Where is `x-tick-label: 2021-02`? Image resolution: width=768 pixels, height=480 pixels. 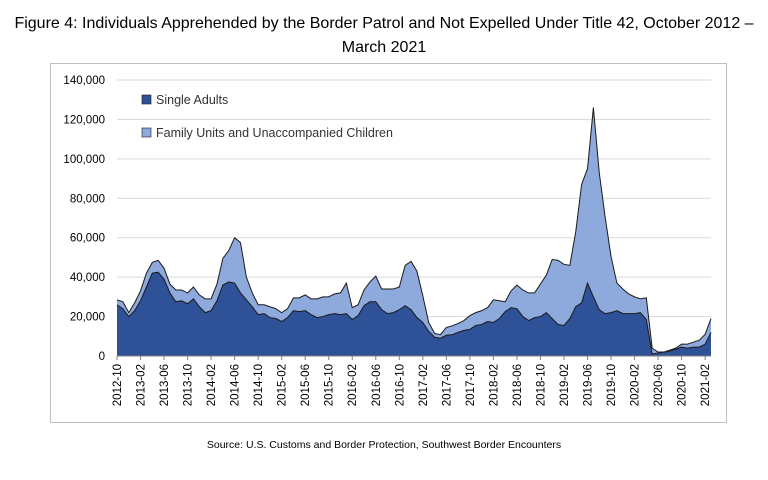
x-tick-label: 2021-02 is located at coordinates (706, 385).